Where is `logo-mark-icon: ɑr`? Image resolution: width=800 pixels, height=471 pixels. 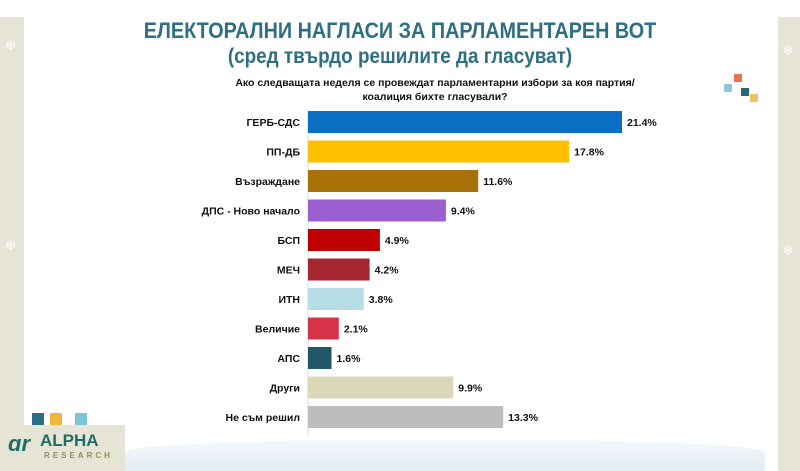 logo-mark-icon: ɑr is located at coordinates (19, 443).